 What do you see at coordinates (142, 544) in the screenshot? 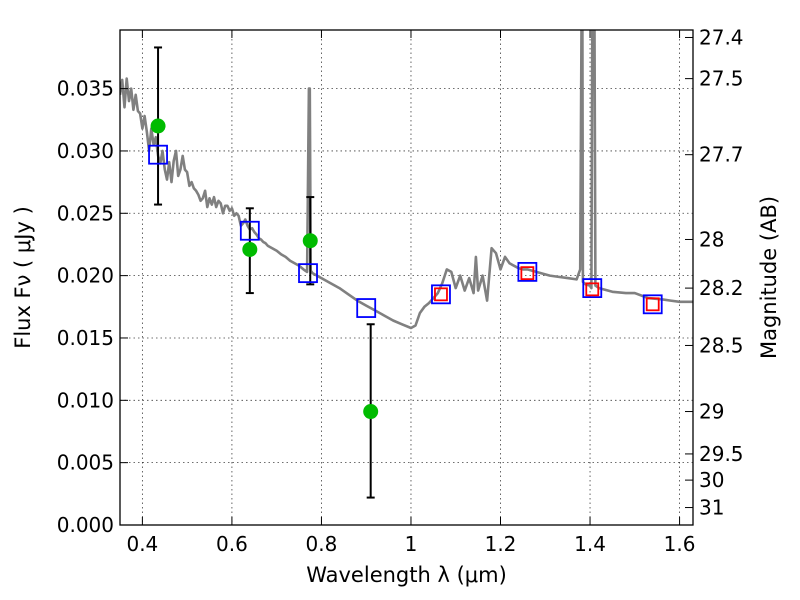
I see `x-tick-label: 0.4` at bounding box center [142, 544].